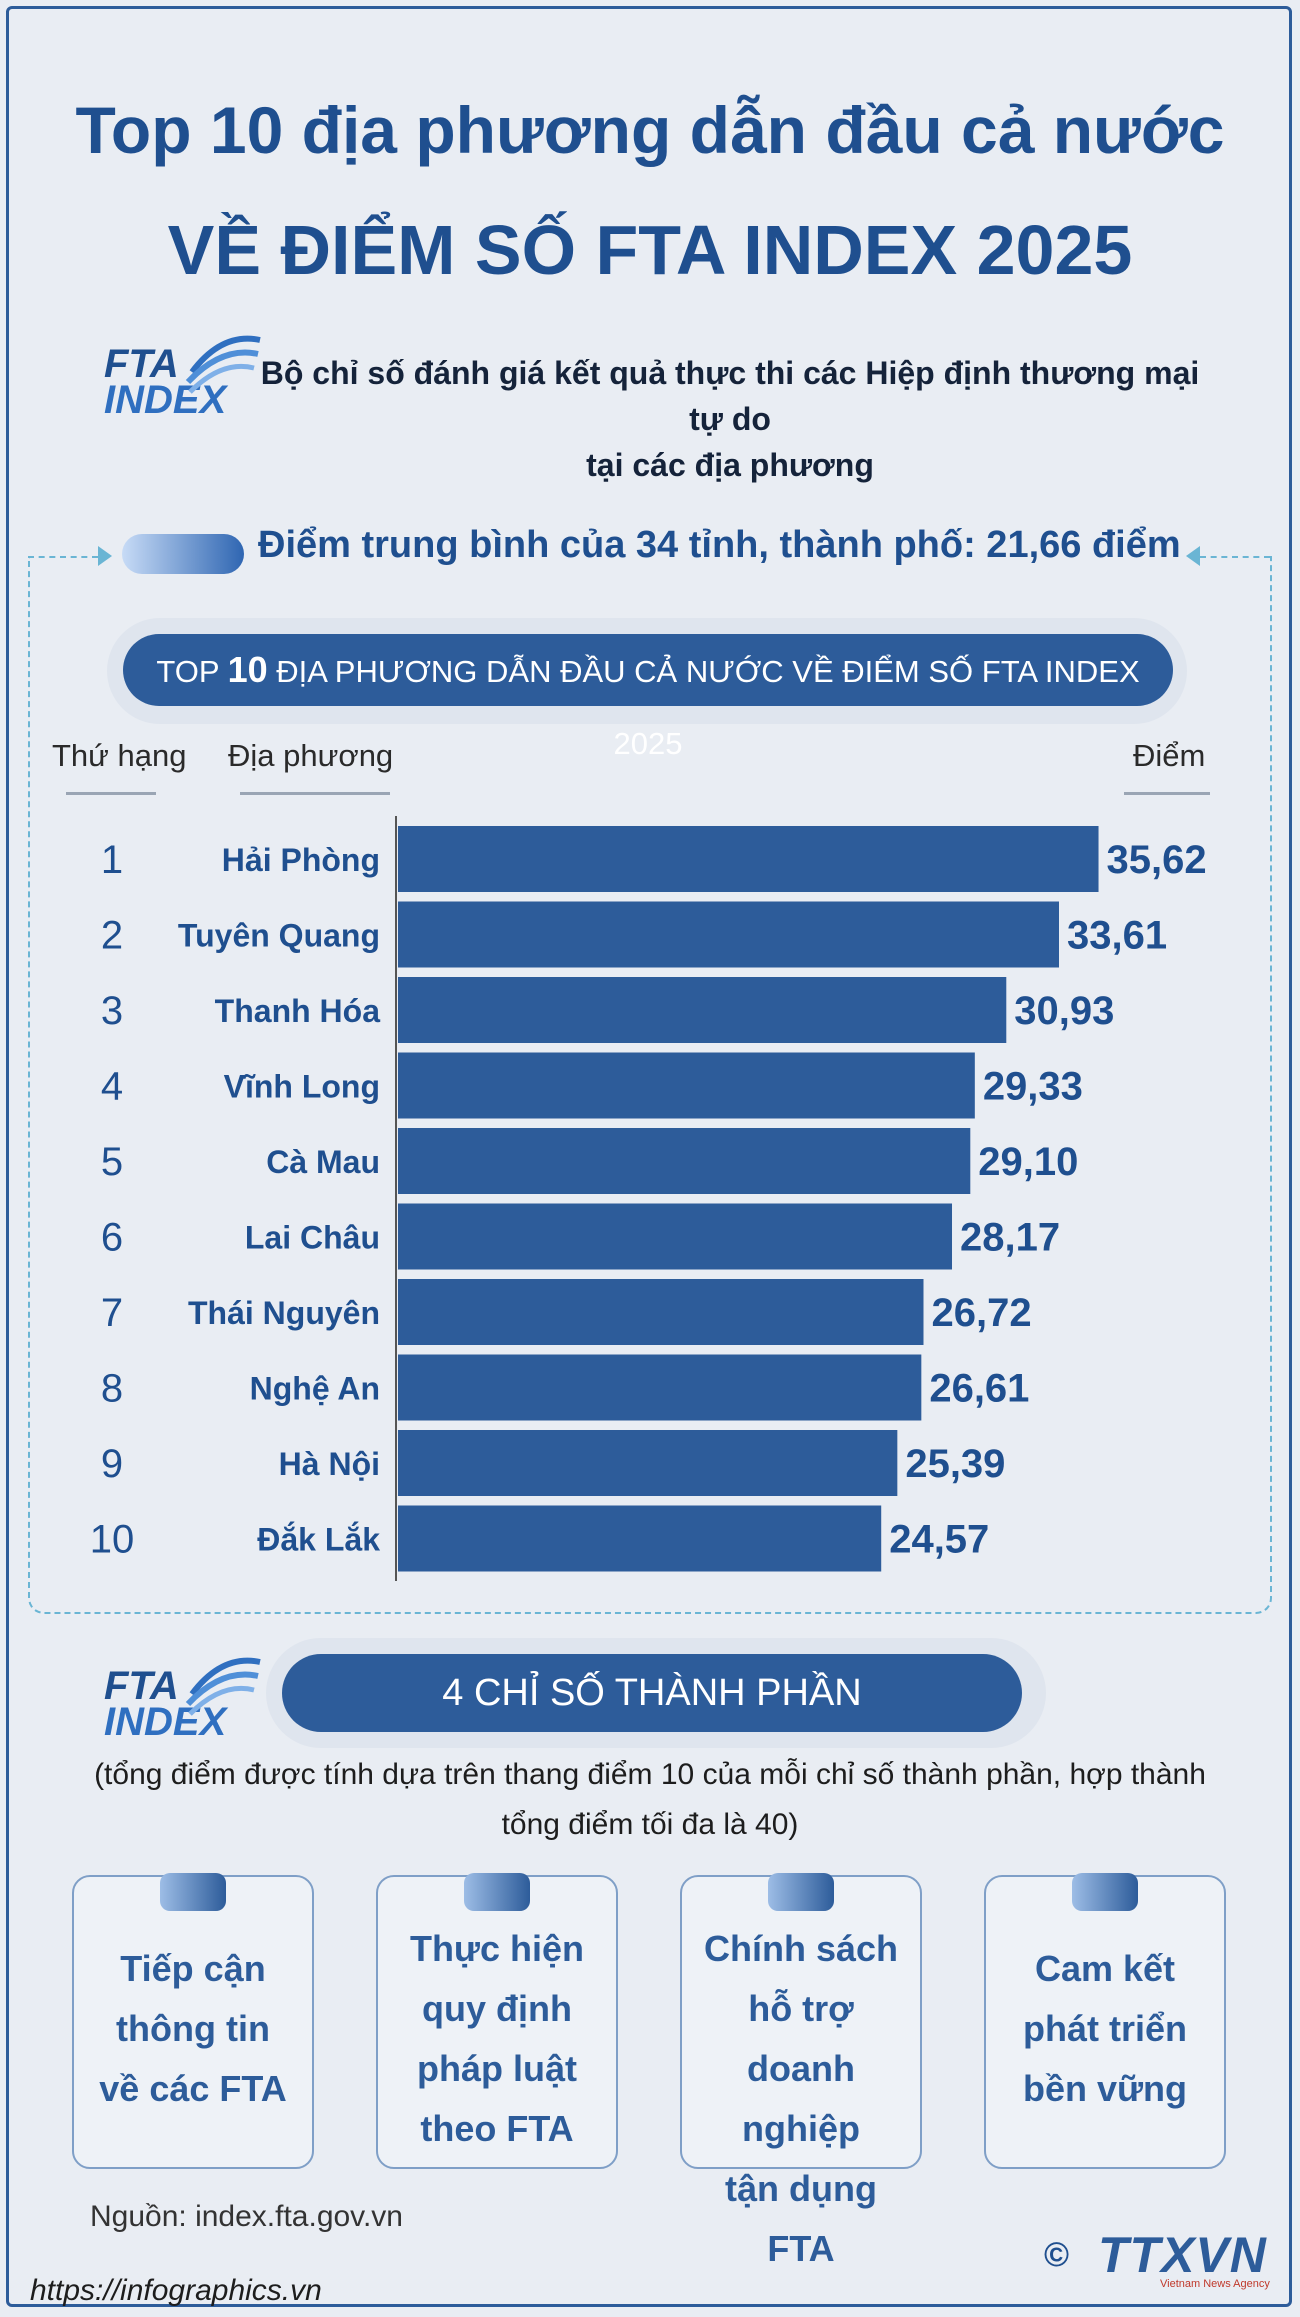 The height and width of the screenshot is (2317, 1300). I want to click on component-card-label: Tiếp cận thông tin về các FTA, so click(193, 2028).